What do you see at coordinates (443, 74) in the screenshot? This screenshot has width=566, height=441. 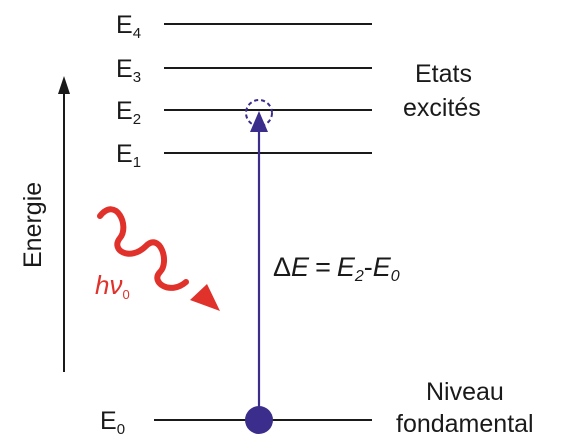 I see `excited-states-line1: Etats` at bounding box center [443, 74].